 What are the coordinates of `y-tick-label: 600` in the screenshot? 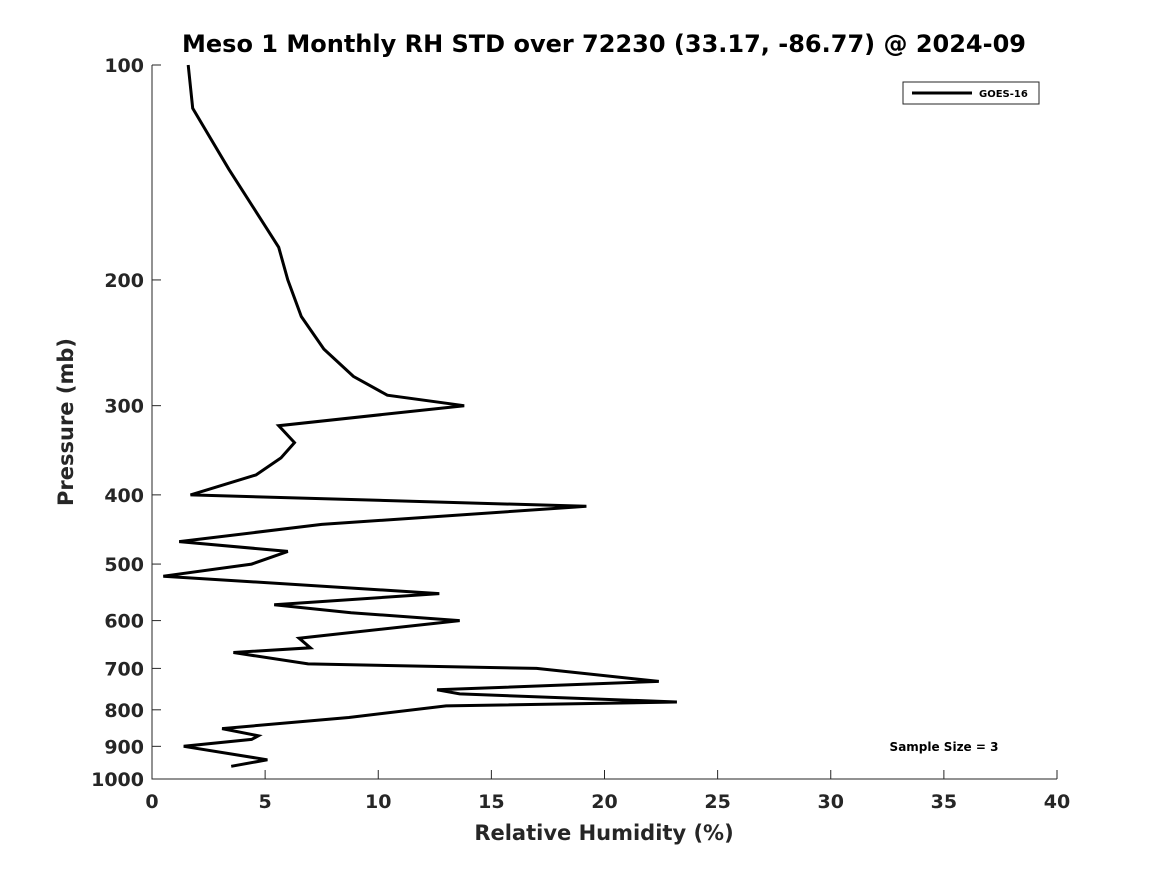 It's located at (124, 622).